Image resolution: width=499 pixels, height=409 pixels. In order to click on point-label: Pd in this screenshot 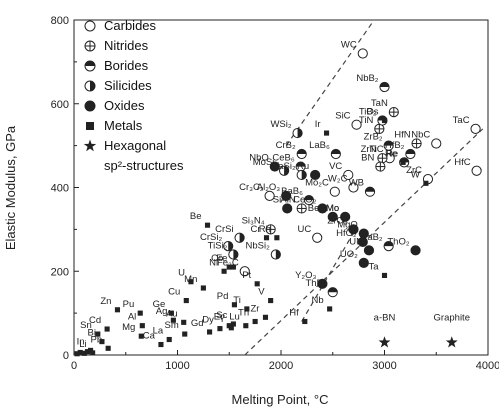, I will do `click(223, 296)`.